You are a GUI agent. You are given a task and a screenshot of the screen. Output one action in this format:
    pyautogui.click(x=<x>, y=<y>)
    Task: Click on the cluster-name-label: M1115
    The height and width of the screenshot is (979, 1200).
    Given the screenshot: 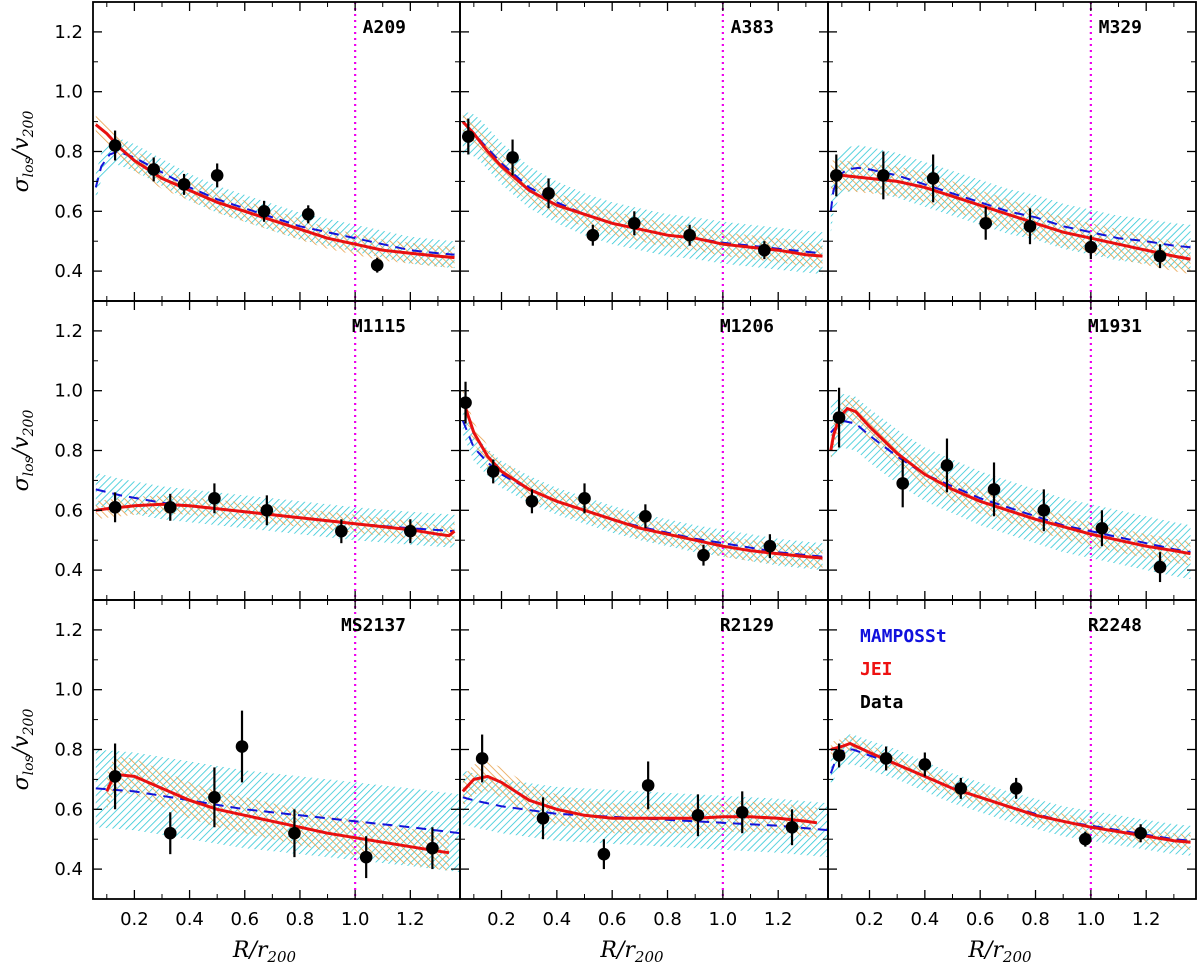 What is the action you would take?
    pyautogui.click(x=379, y=326)
    